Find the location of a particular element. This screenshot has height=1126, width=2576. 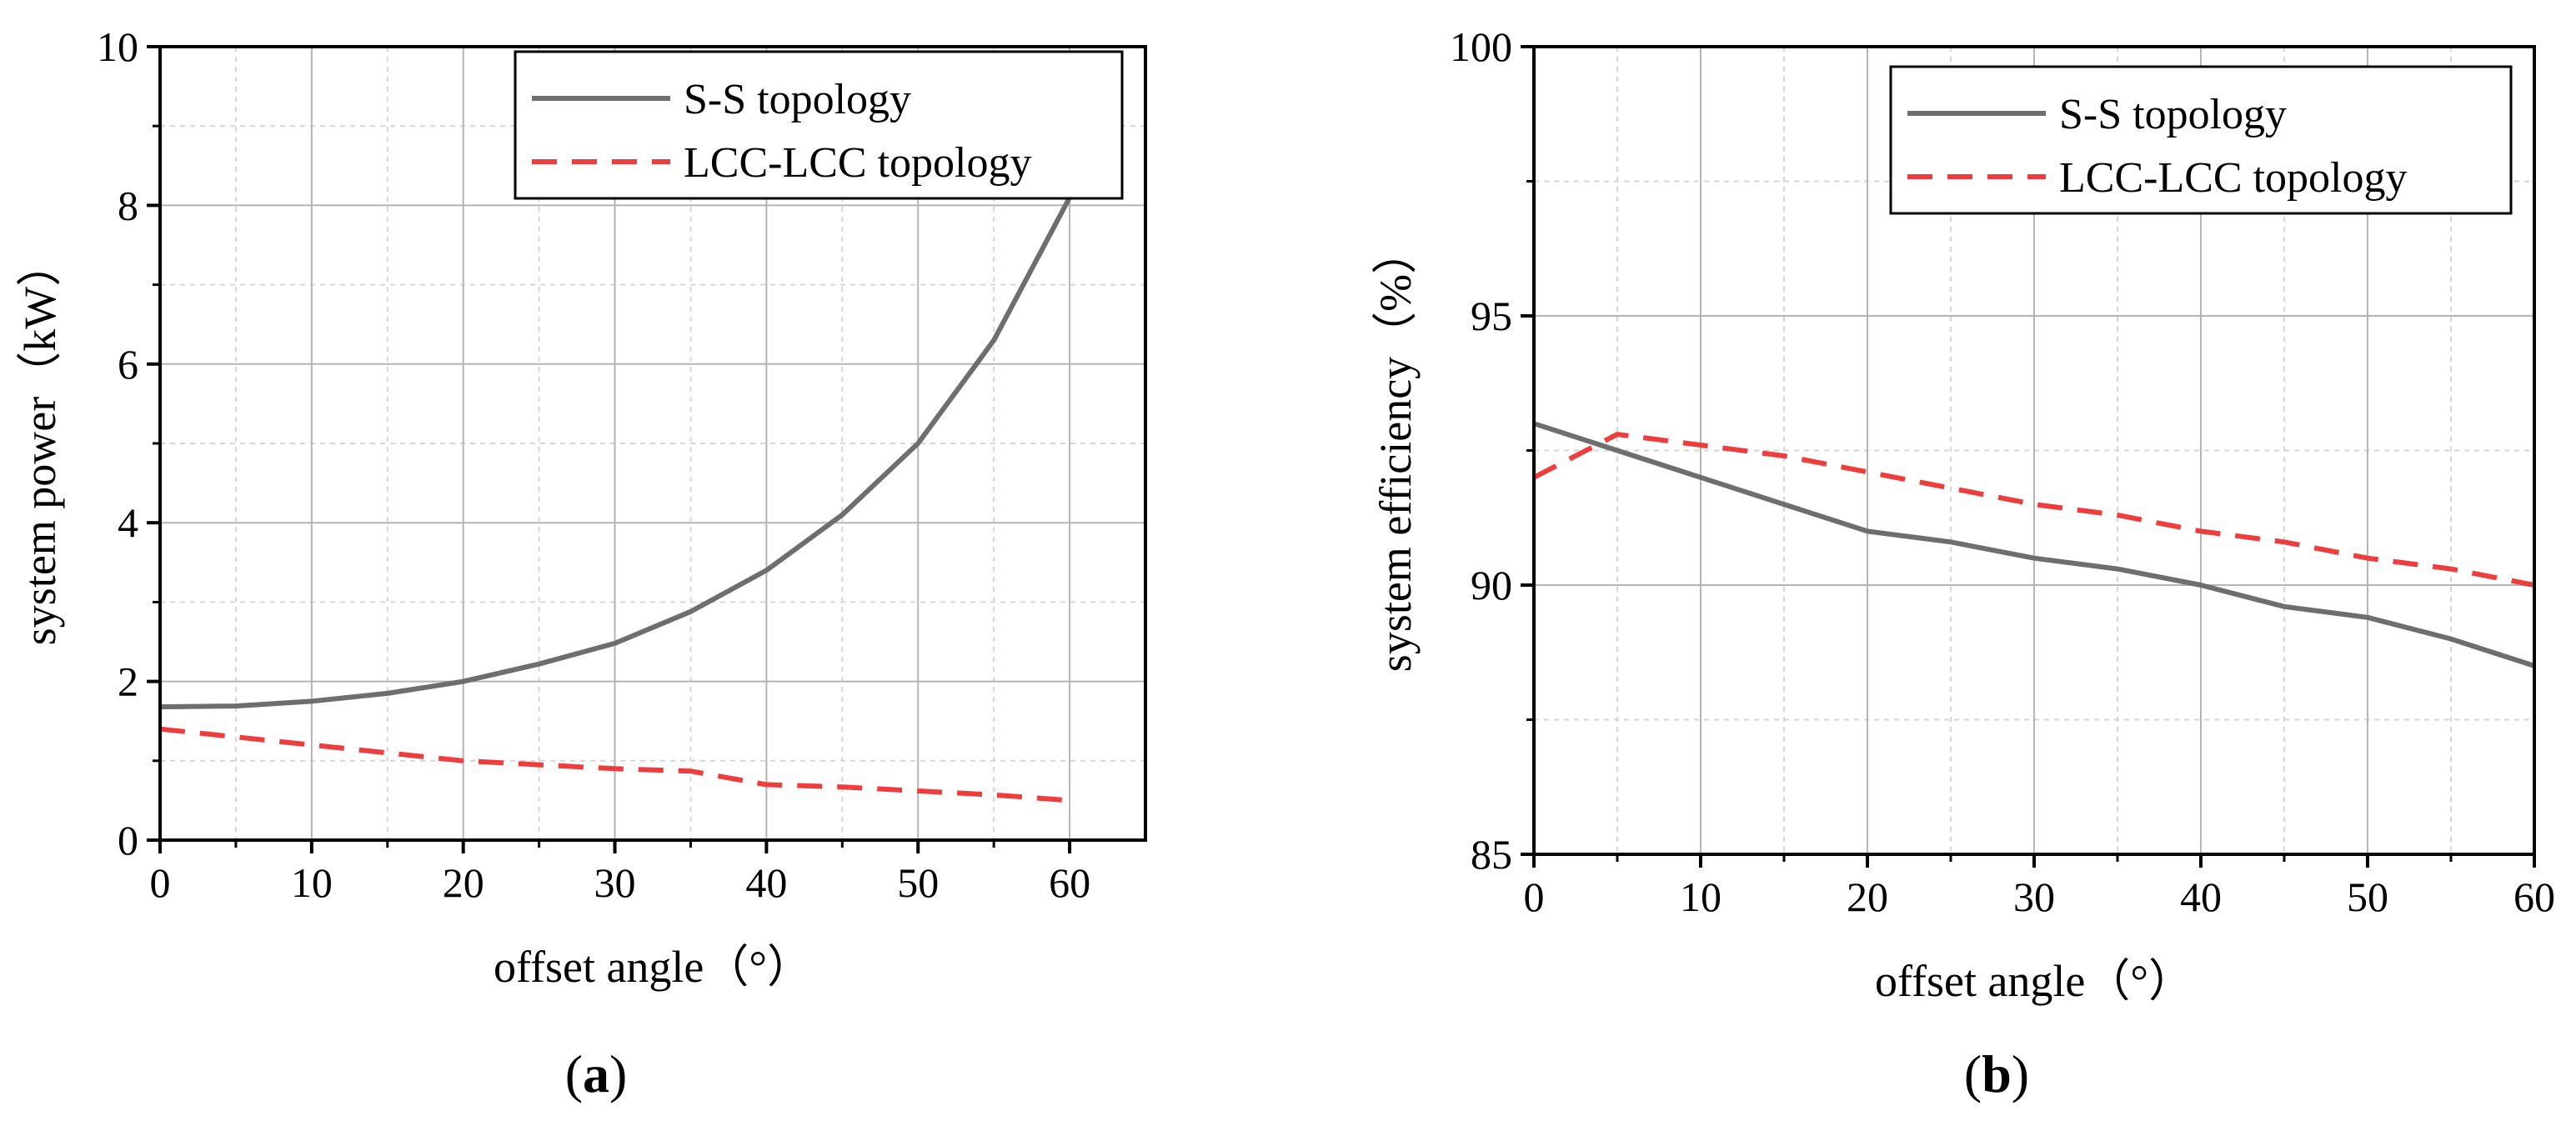

y-tick-label: 95 is located at coordinates (1491, 316).